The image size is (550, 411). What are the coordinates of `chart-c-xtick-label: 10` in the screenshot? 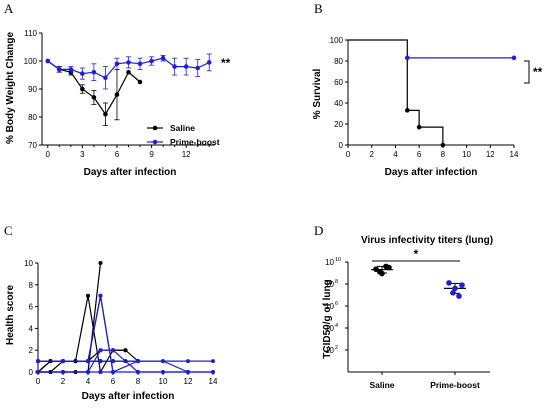 It's located at (163, 381).